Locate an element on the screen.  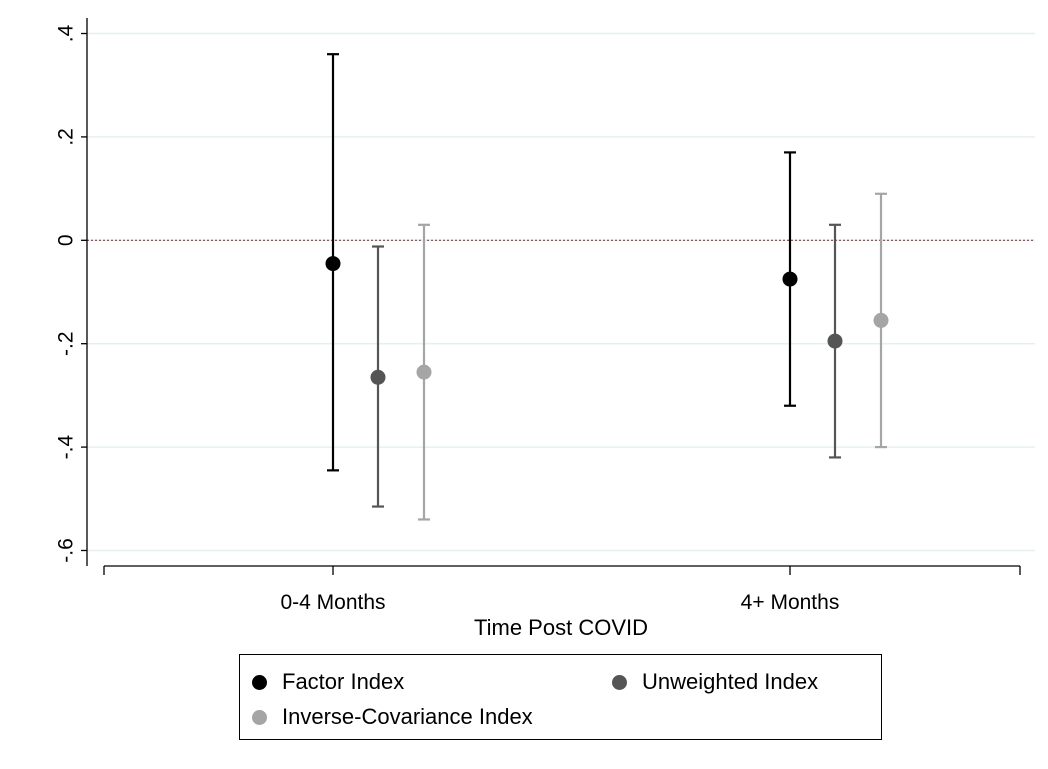
y-tick-label: -.6 is located at coordinates (66, 550).